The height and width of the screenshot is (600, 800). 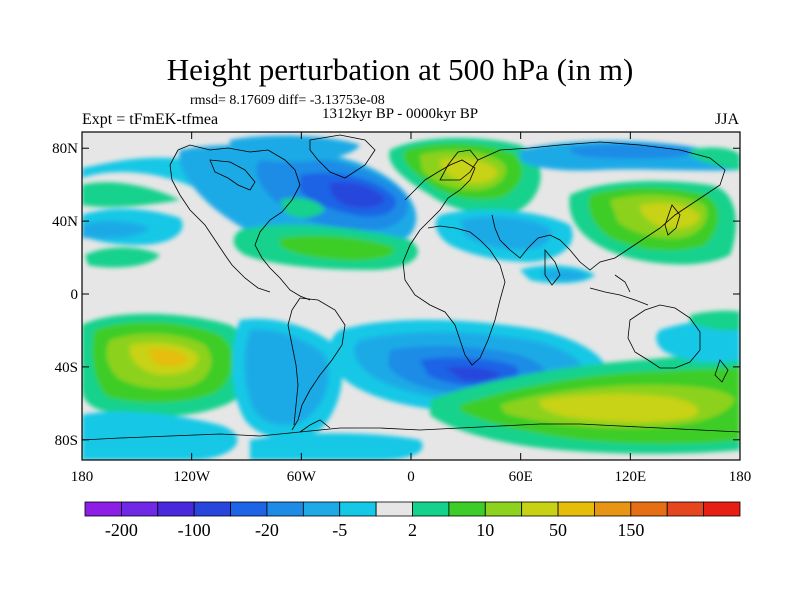 What do you see at coordinates (339, 530) in the screenshot?
I see `colorbar-label: -5` at bounding box center [339, 530].